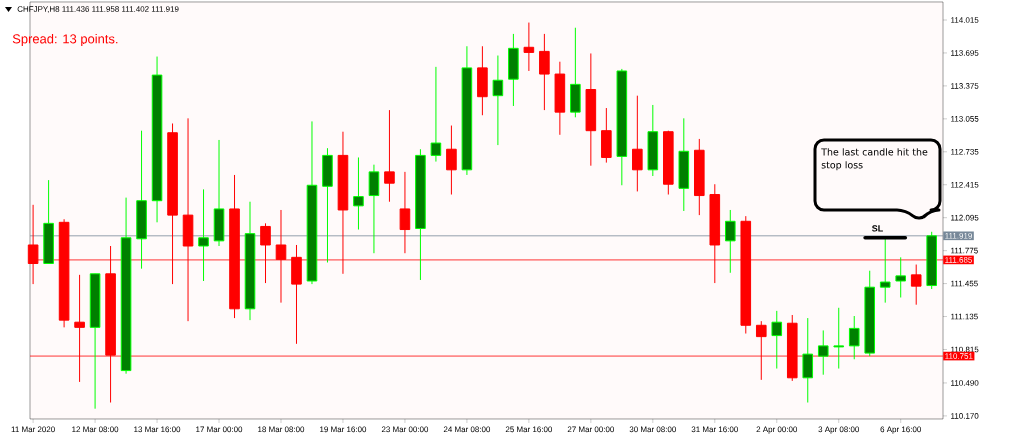 This screenshot has width=1020, height=440. Describe the element at coordinates (874, 159) in the screenshot. I see `annotation: The last candle hit the stop loss` at that location.